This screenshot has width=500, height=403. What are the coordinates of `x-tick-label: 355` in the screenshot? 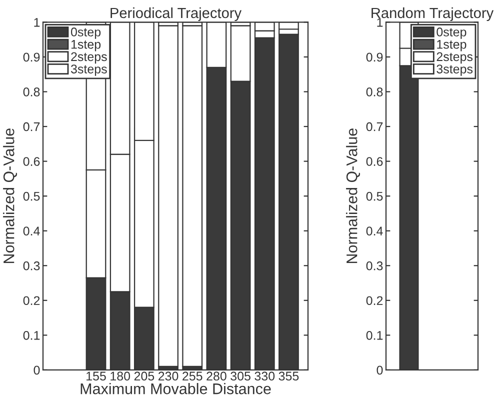 It's located at (288, 376).